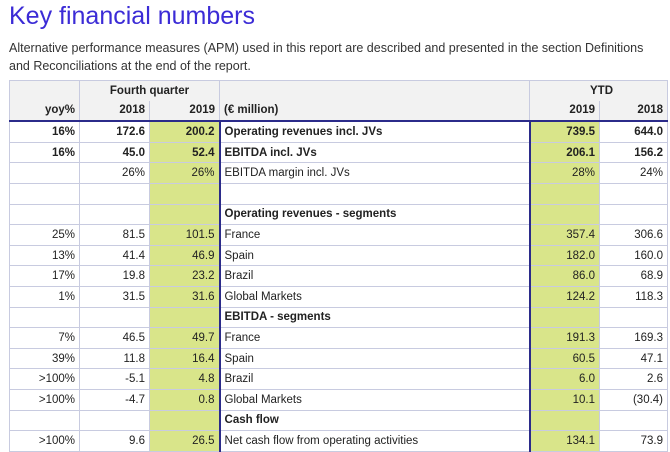 The image size is (670, 452). What do you see at coordinates (374, 173) in the screenshot?
I see `cell-label: EBITDA margin incl. JVs` at bounding box center [374, 173].